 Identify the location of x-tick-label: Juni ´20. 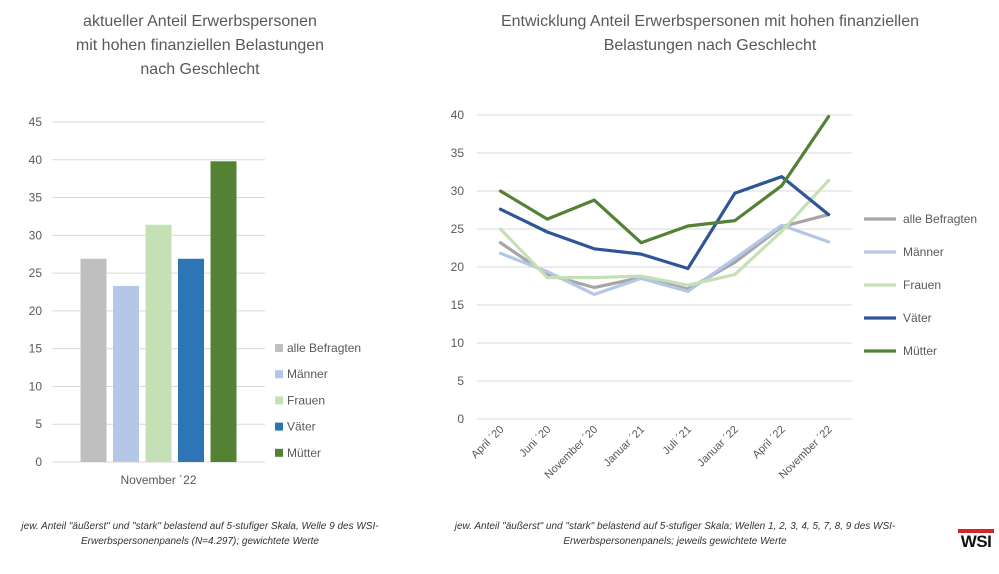
(535, 442).